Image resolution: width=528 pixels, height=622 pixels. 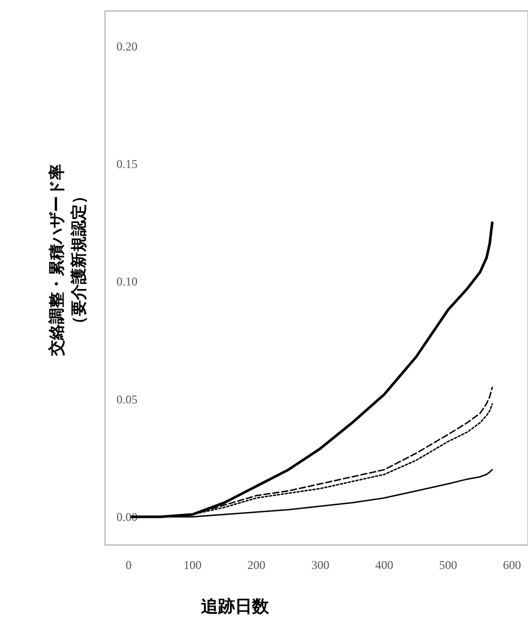 I want to click on y-axis-title: 交絡調整・累積ハザード率（要介護新規認定）, so click(x=67, y=260).